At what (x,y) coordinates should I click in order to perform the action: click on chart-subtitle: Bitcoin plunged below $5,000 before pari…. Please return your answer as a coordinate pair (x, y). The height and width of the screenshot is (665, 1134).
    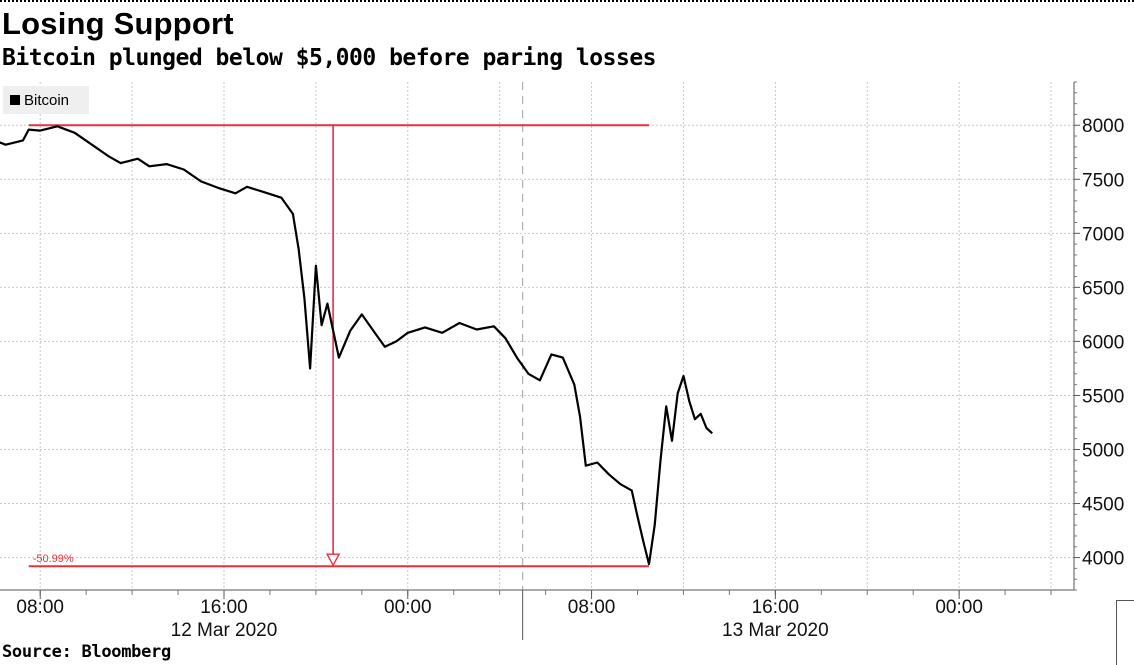
    Looking at the image, I should click on (329, 58).